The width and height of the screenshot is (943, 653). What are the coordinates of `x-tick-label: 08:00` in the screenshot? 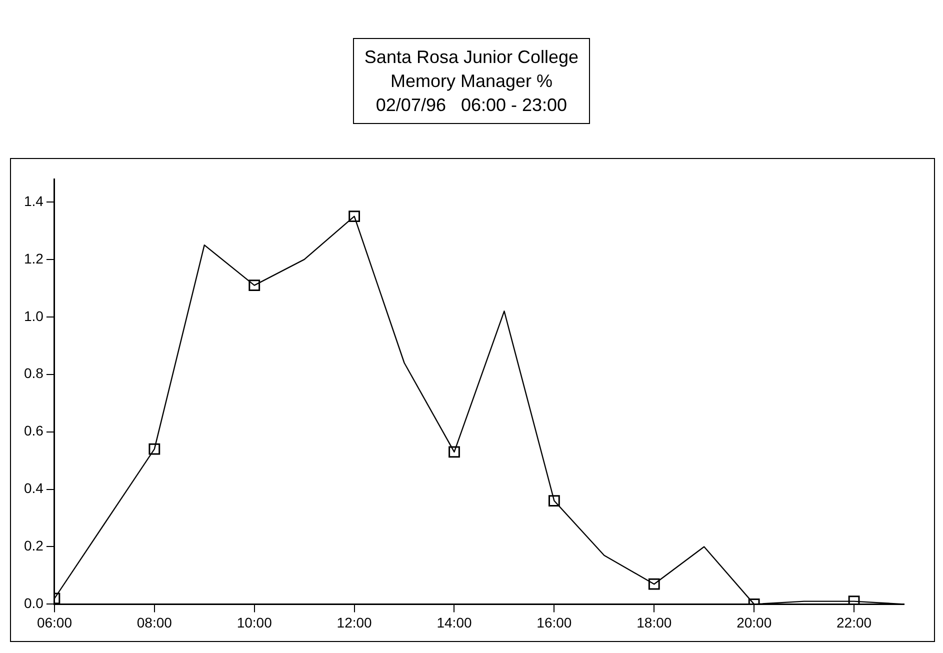 It's located at (154, 622).